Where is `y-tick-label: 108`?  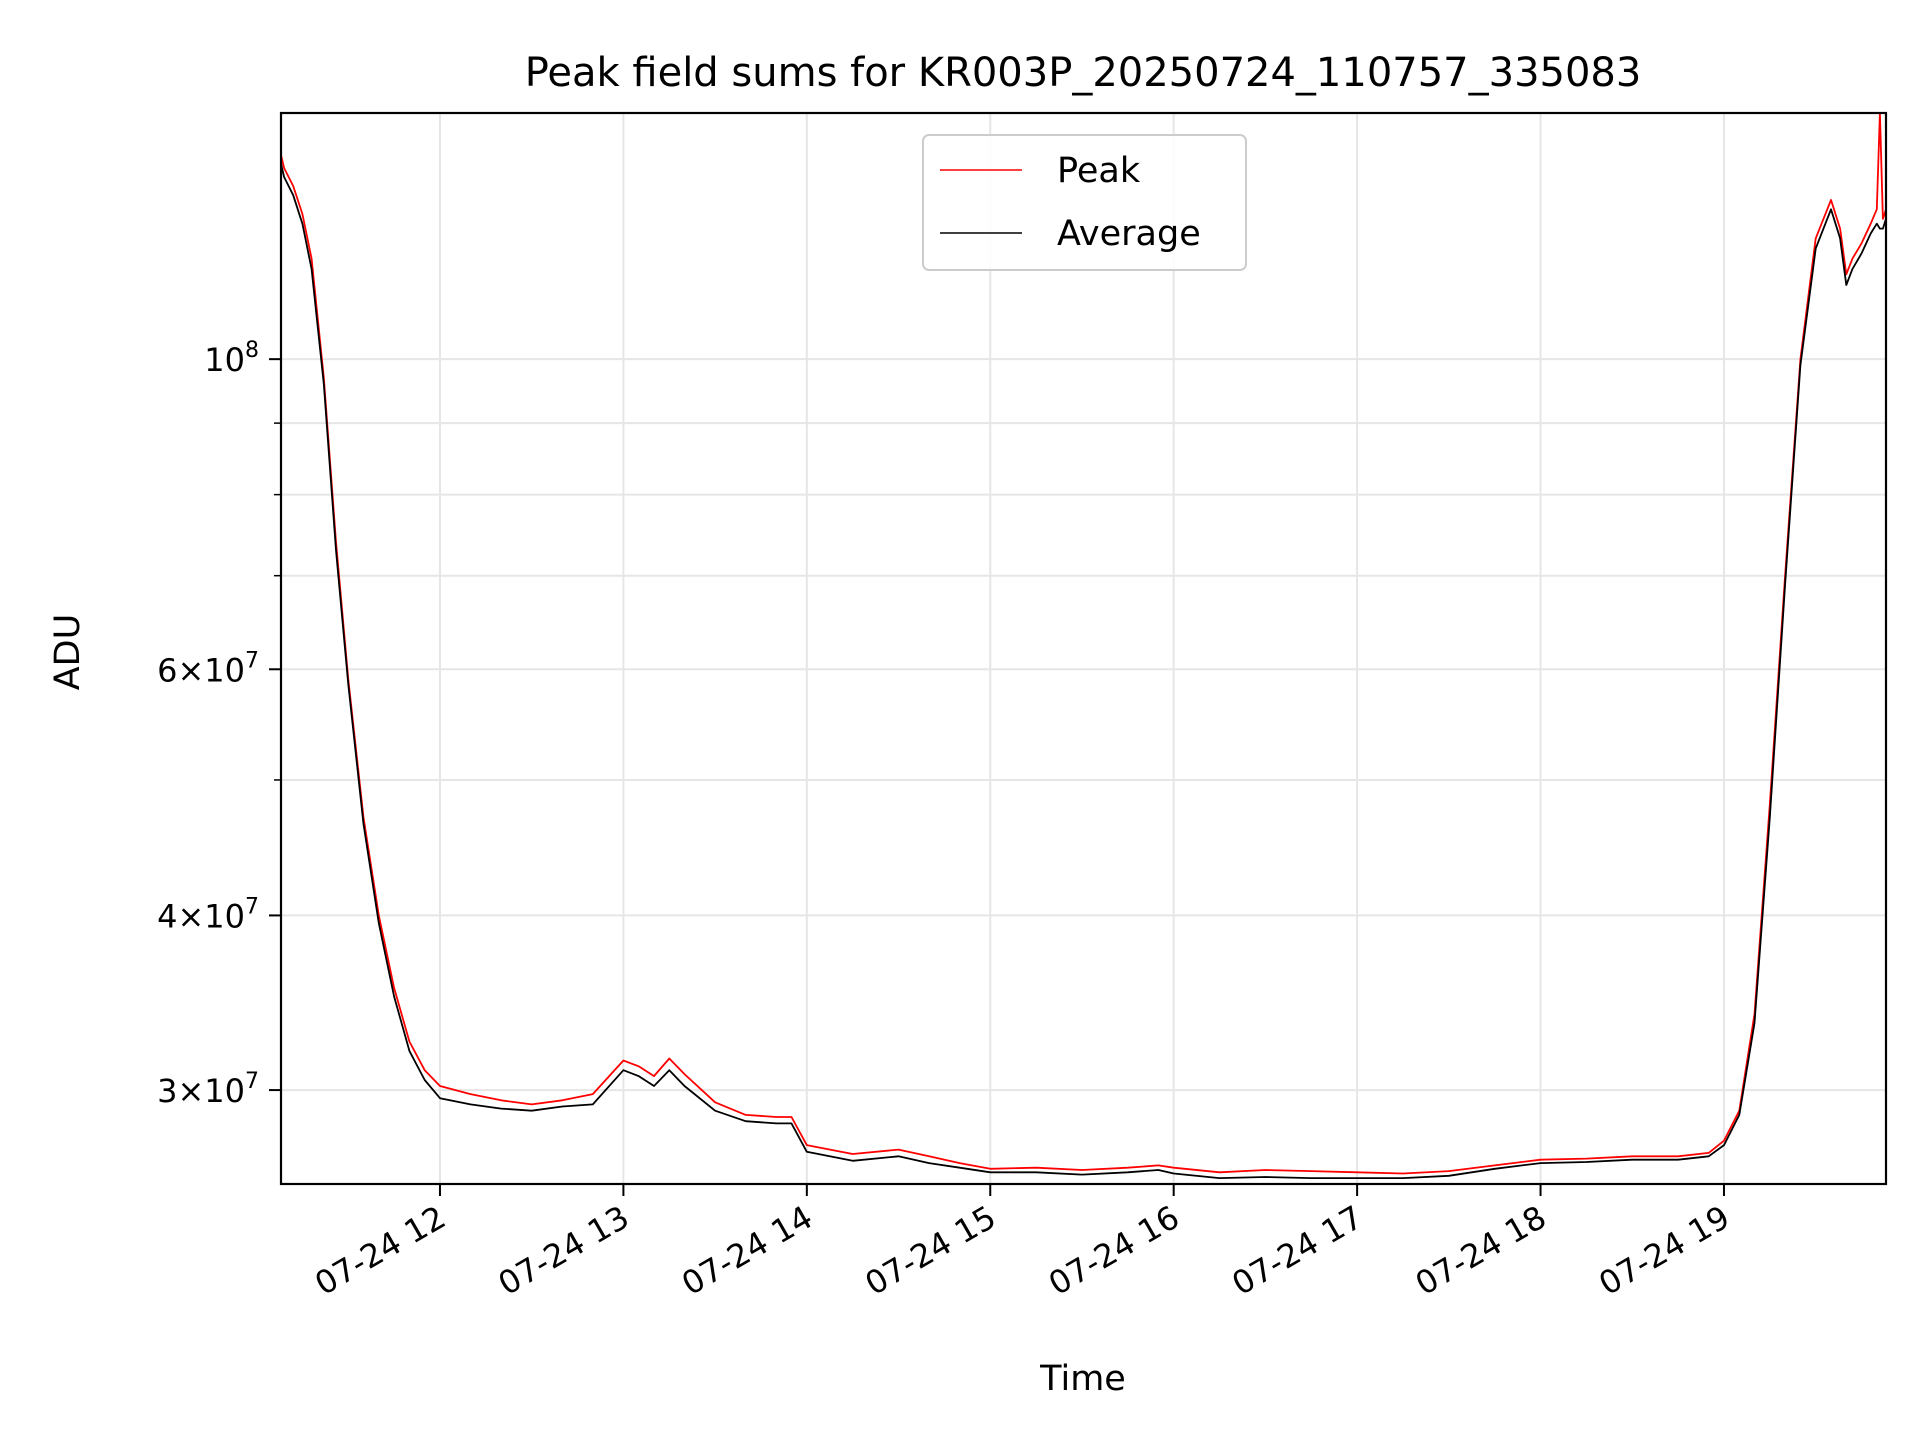 y-tick-label: 108 is located at coordinates (231, 358).